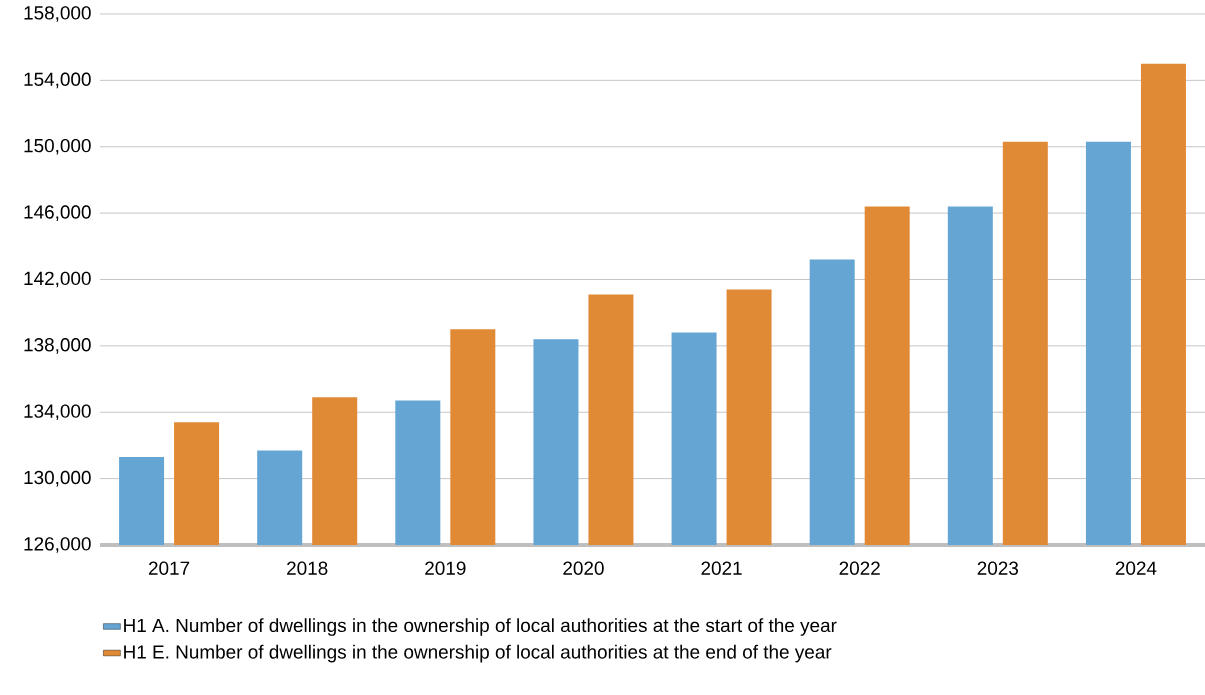 The width and height of the screenshot is (1205, 695). I want to click on x-tick-label: 2018, so click(307, 568).